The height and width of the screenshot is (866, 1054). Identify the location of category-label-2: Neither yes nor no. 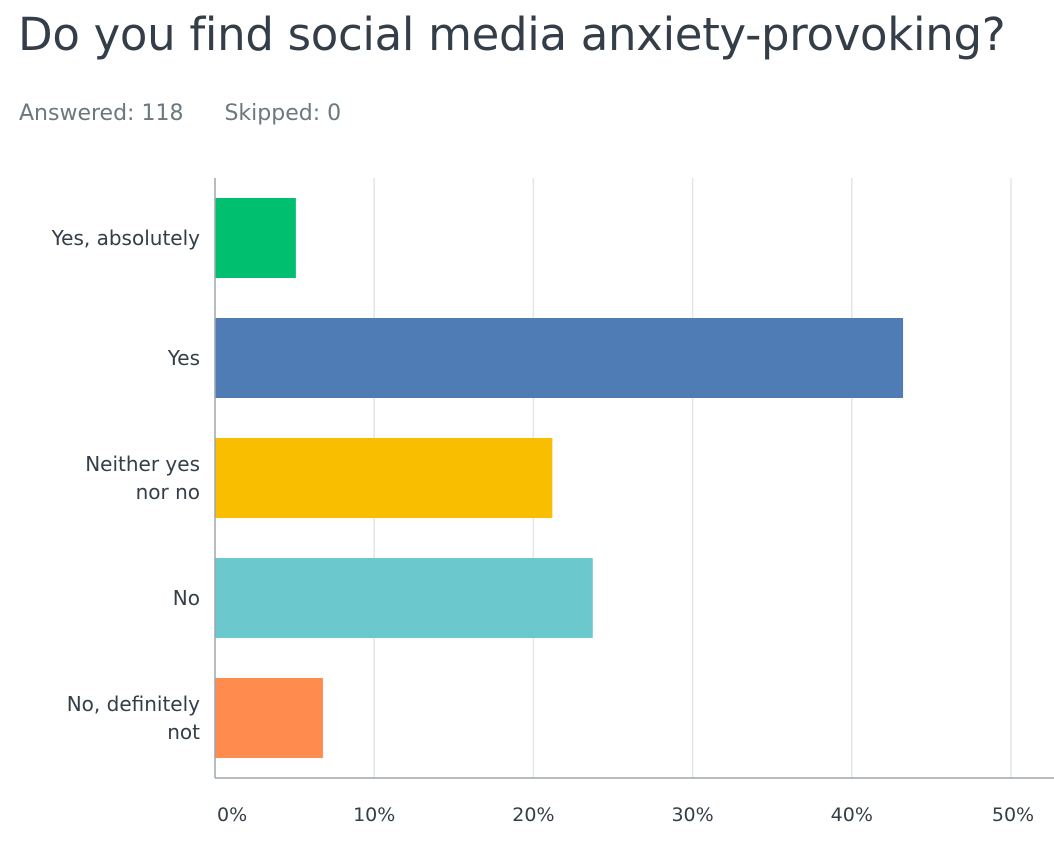
(142, 478).